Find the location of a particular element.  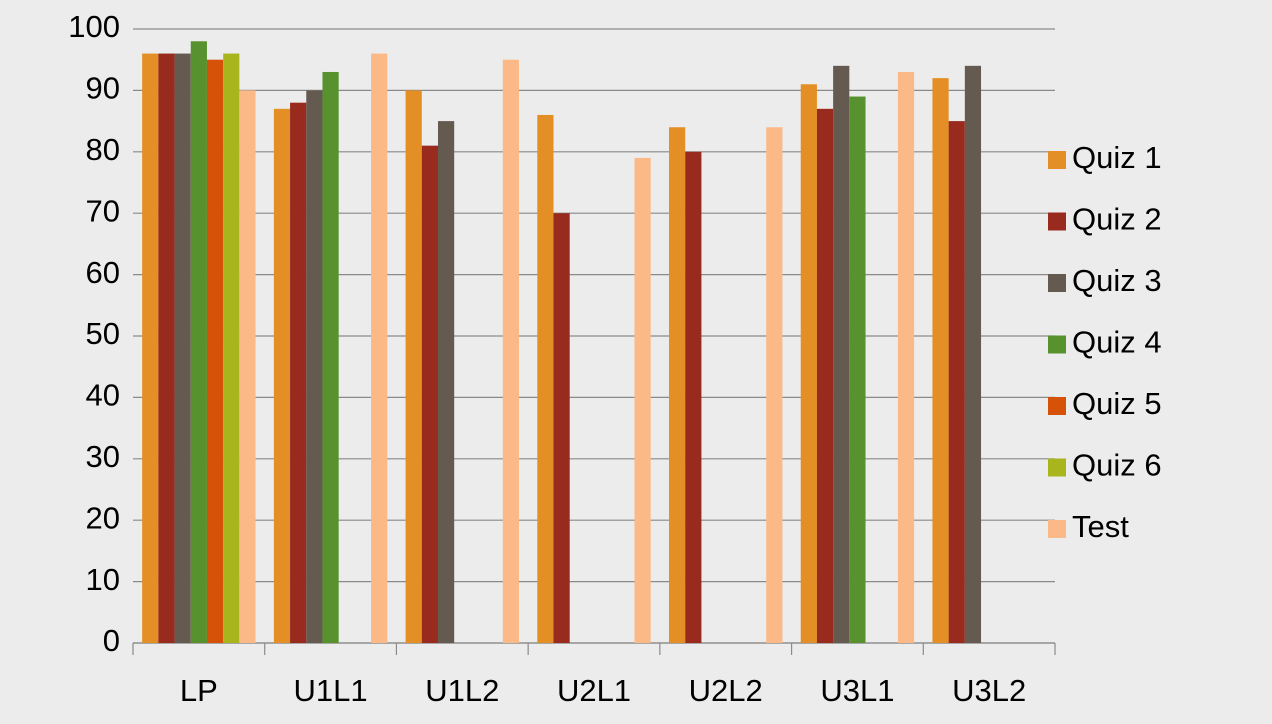

legend-label: Quiz 3 is located at coordinates (1117, 280).